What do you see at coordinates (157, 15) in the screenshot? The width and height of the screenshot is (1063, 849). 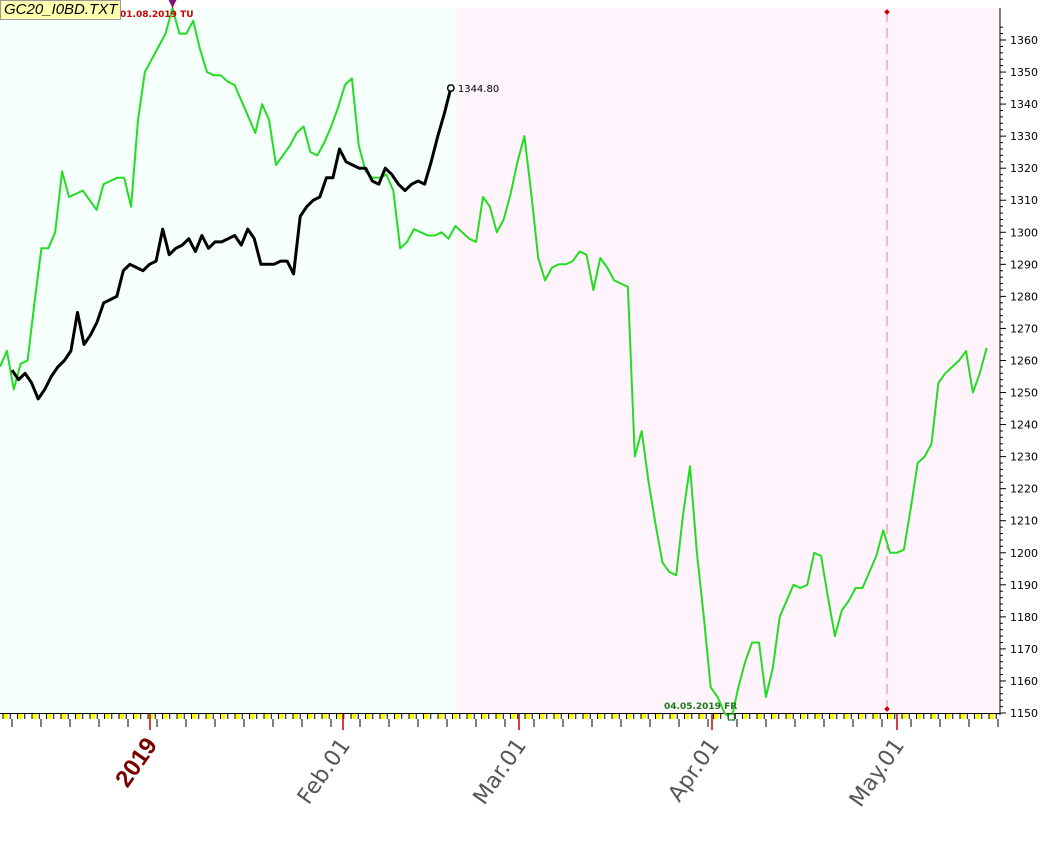 I see `high-annotation-label: 01.08.2019 TU` at bounding box center [157, 15].